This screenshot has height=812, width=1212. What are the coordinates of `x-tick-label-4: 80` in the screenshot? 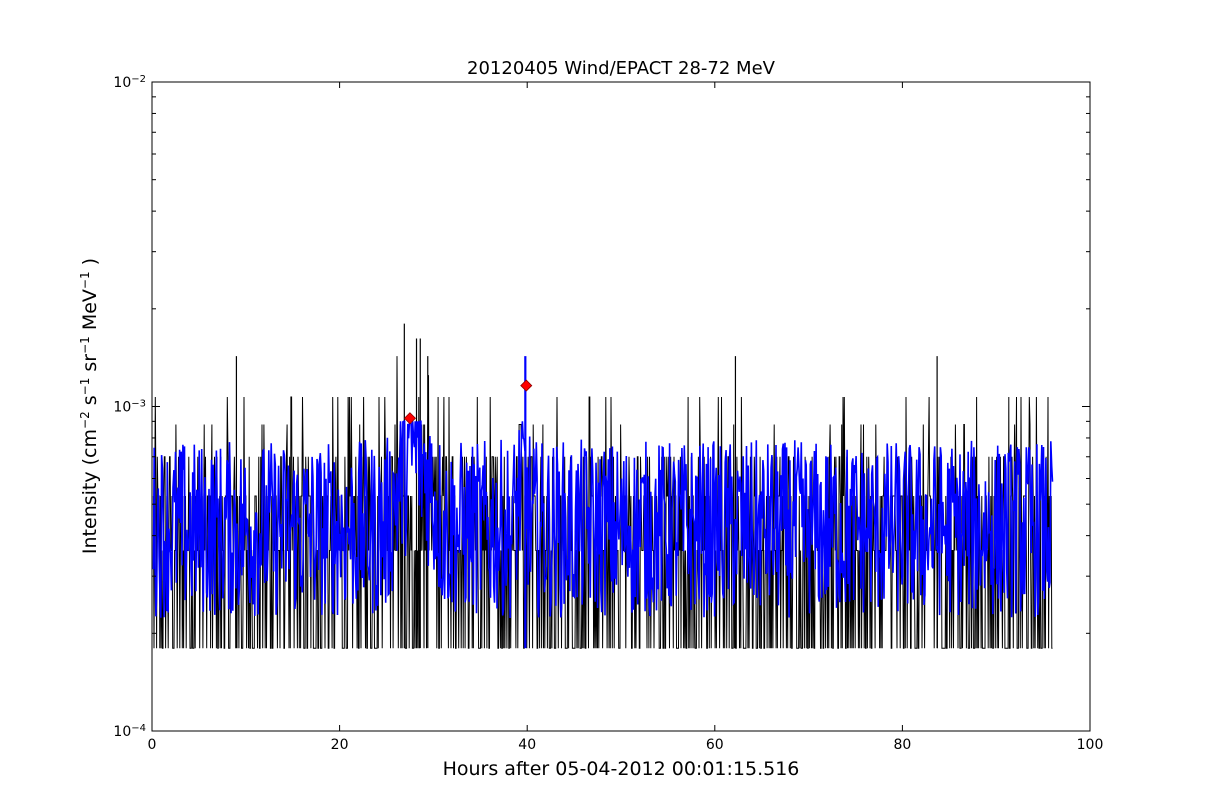 It's located at (902, 745).